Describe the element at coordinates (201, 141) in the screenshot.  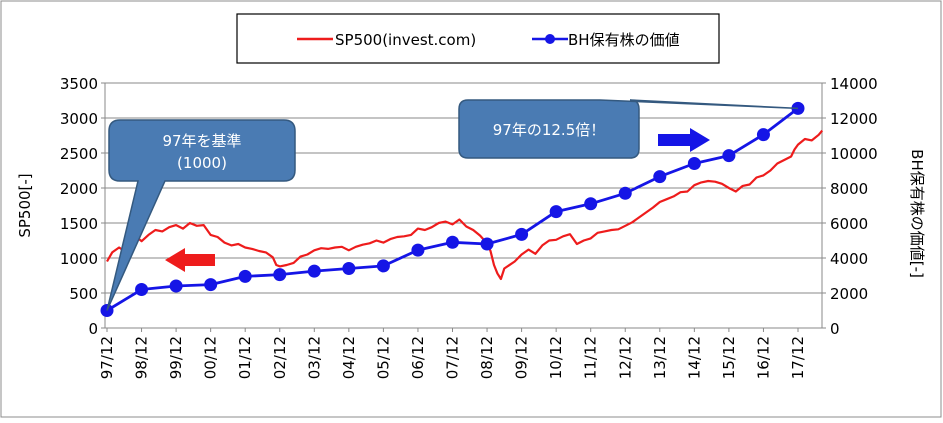
I see `callout-left-line1: 97年を基準` at that location.